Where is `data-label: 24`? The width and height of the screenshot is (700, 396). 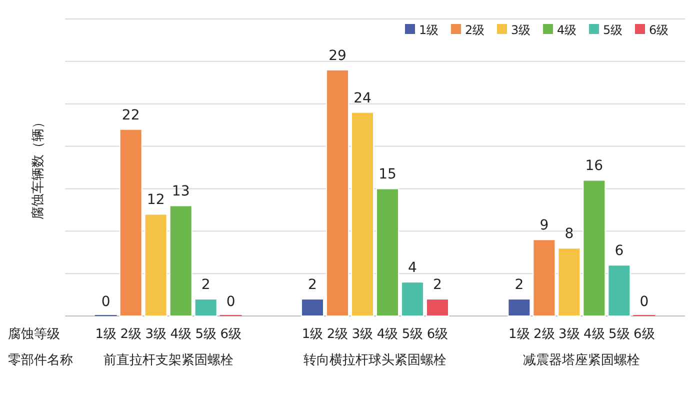
data-label: 24 is located at coordinates (363, 98).